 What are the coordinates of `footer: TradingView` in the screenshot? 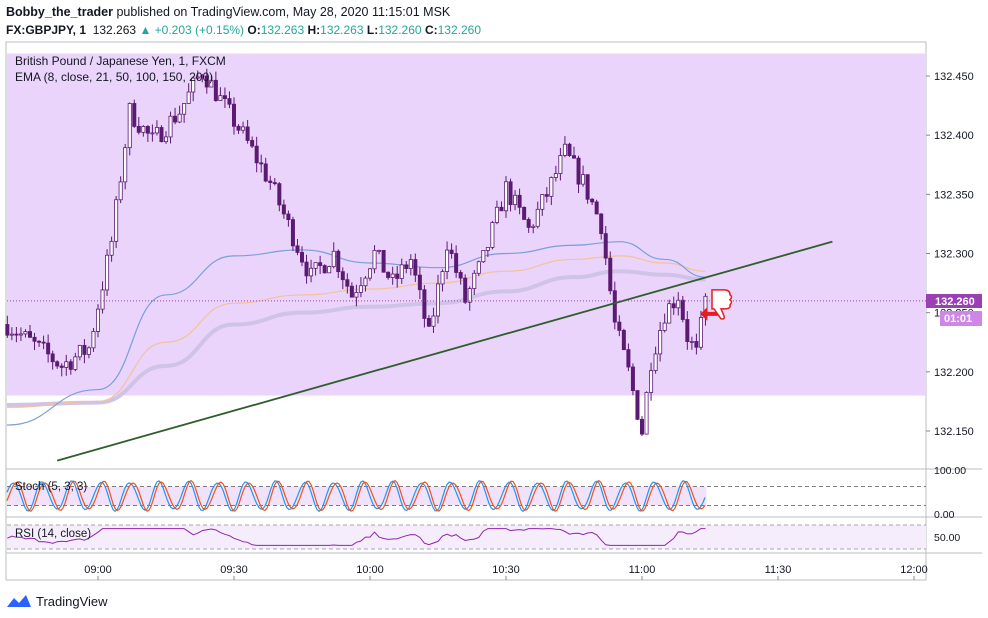 It's located at (57, 601).